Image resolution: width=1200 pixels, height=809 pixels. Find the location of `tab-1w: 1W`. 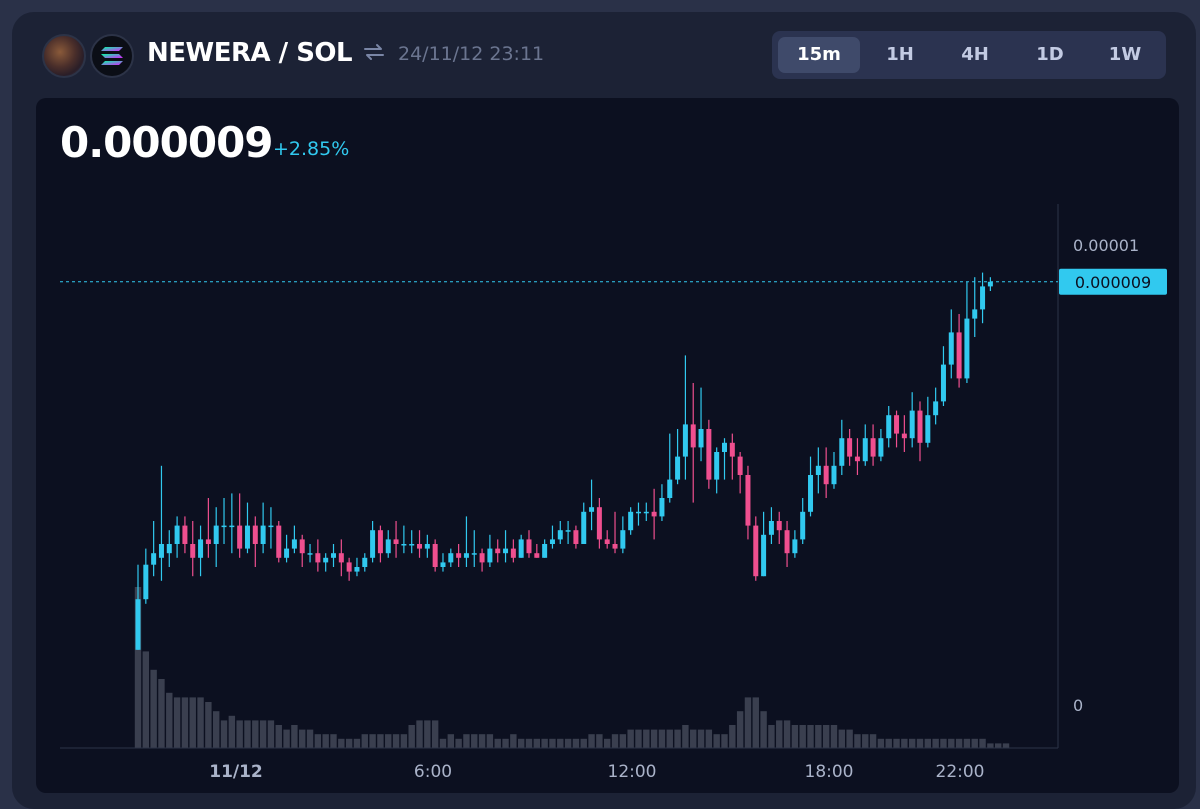

tab-1w: 1W is located at coordinates (1125, 54).